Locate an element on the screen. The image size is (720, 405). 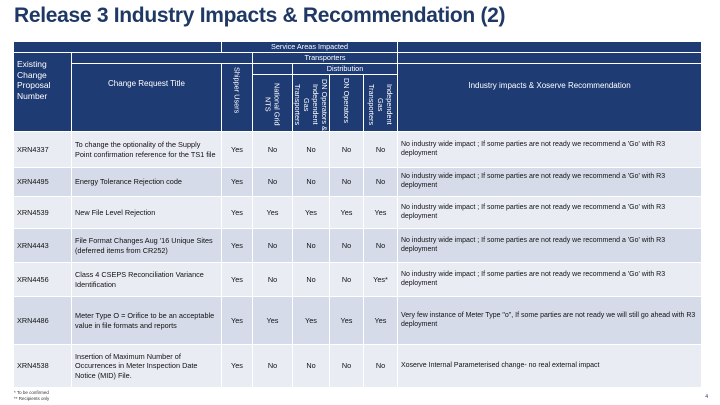
table-cell: XRN4443 is located at coordinates (43, 246).